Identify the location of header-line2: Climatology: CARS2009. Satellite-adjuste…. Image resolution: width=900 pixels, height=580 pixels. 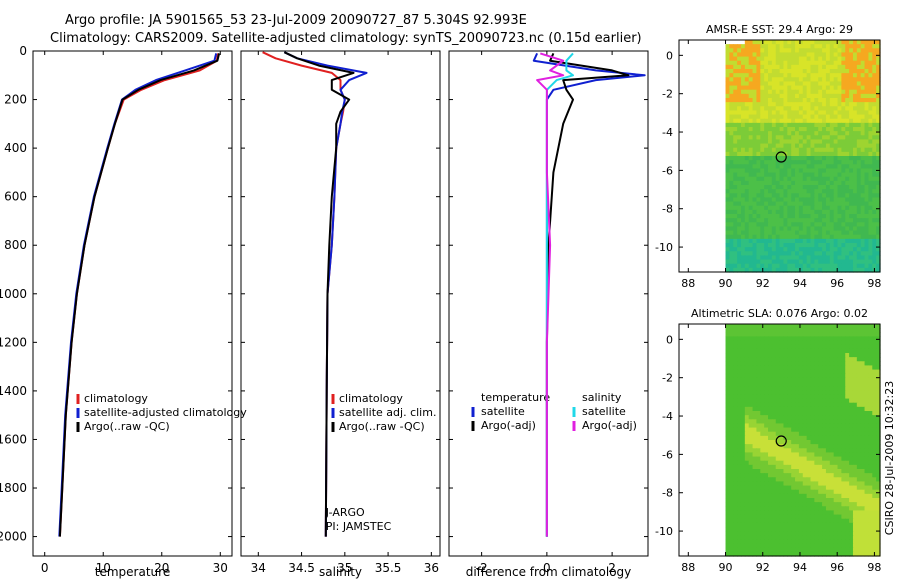
(346, 38).